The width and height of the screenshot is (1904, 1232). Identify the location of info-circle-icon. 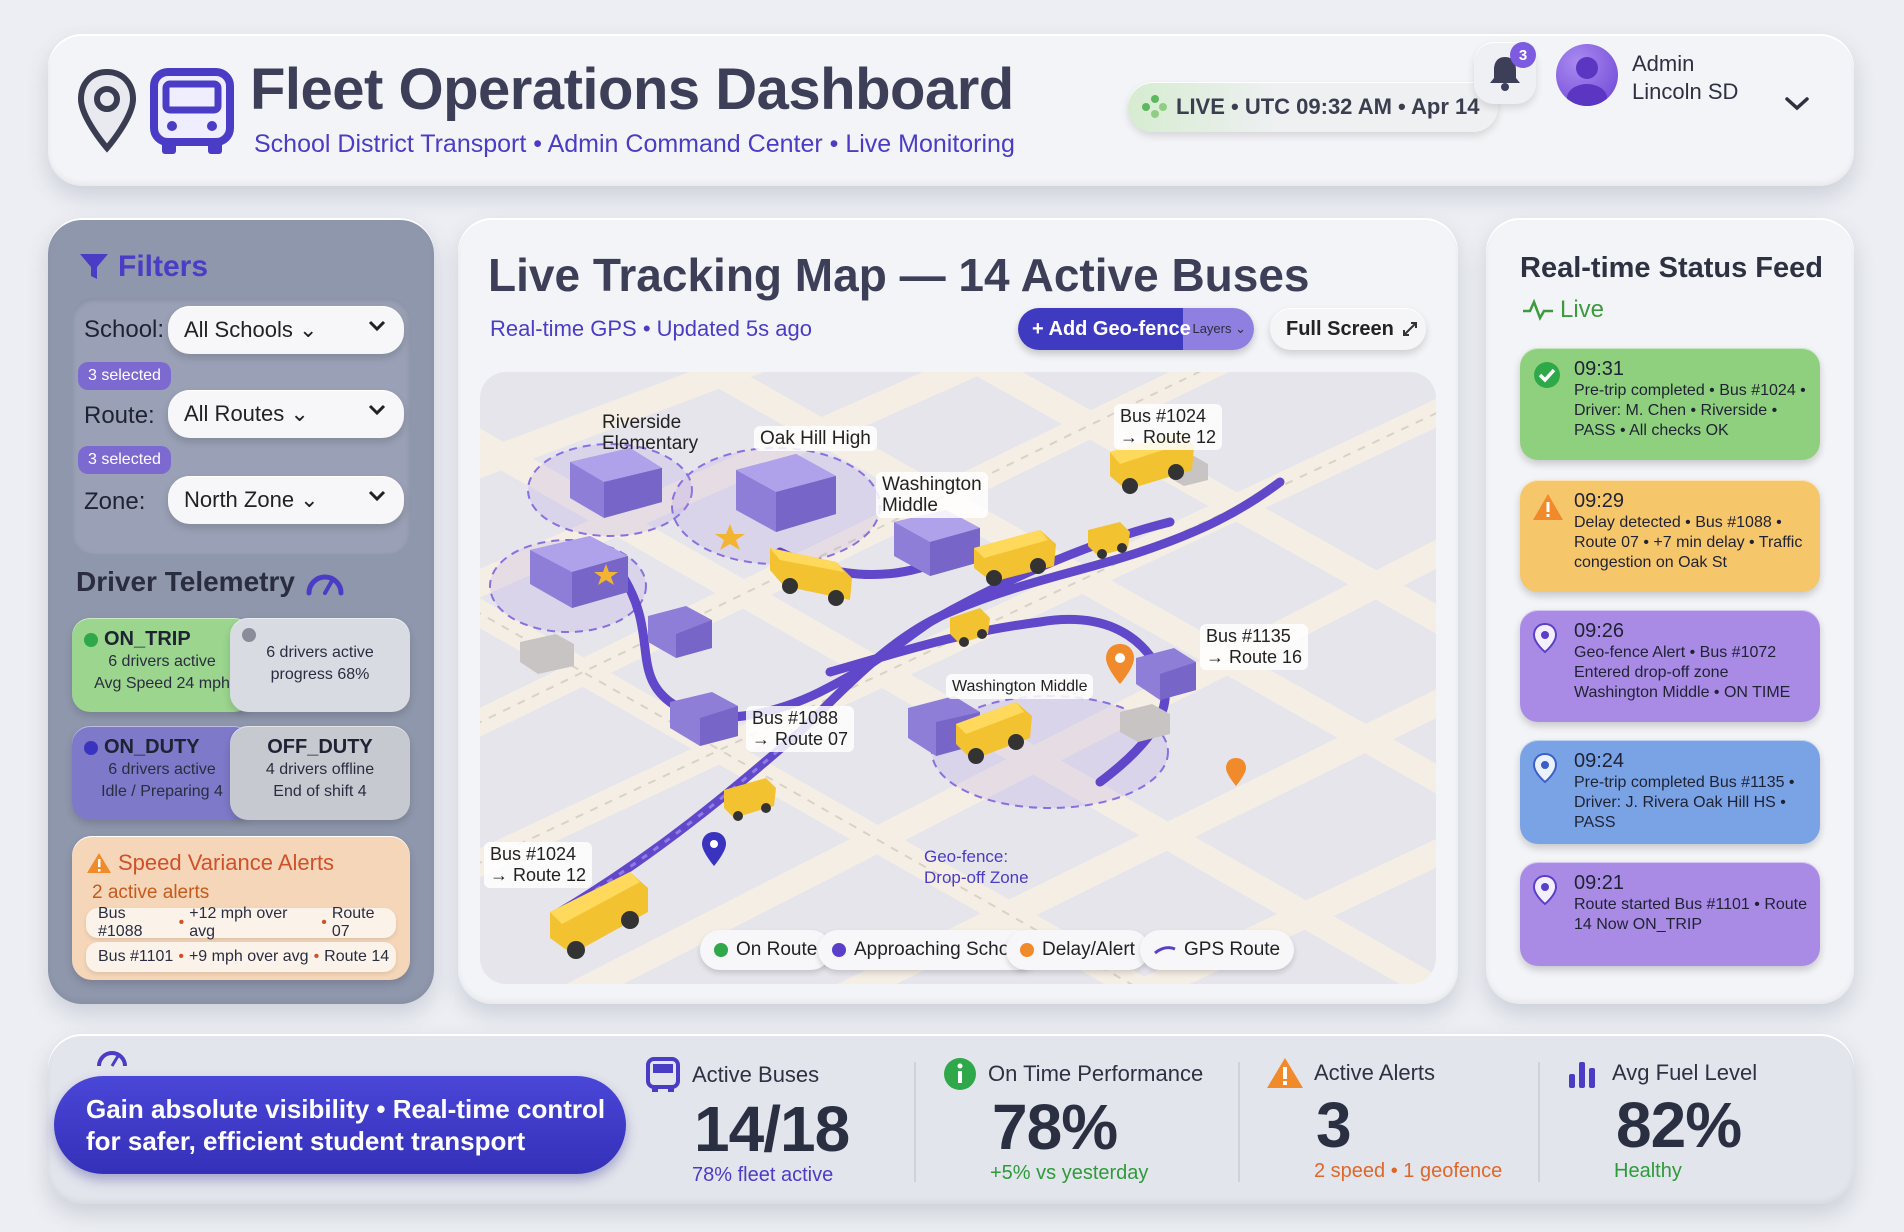
(960, 1074).